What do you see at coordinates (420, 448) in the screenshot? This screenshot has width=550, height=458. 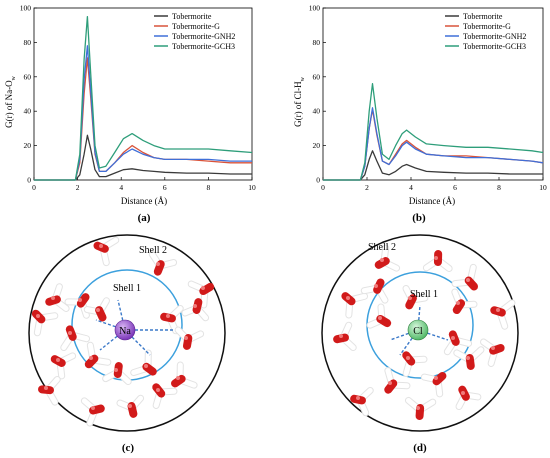 I see `panel-d-label: (d)` at bounding box center [420, 448].